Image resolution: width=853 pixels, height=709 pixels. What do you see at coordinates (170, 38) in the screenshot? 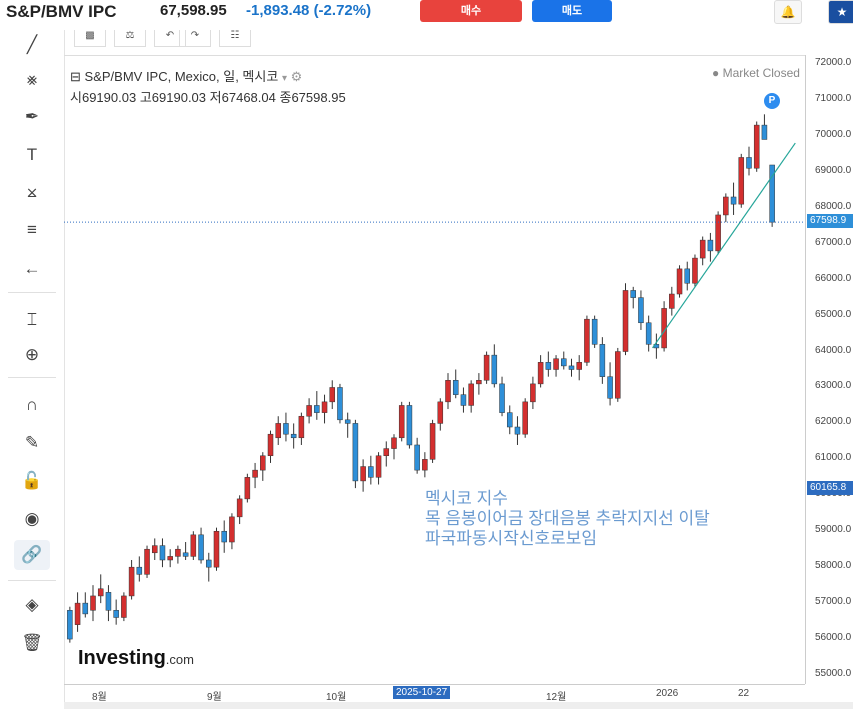
I see `undo-icon: ↶` at bounding box center [170, 38].